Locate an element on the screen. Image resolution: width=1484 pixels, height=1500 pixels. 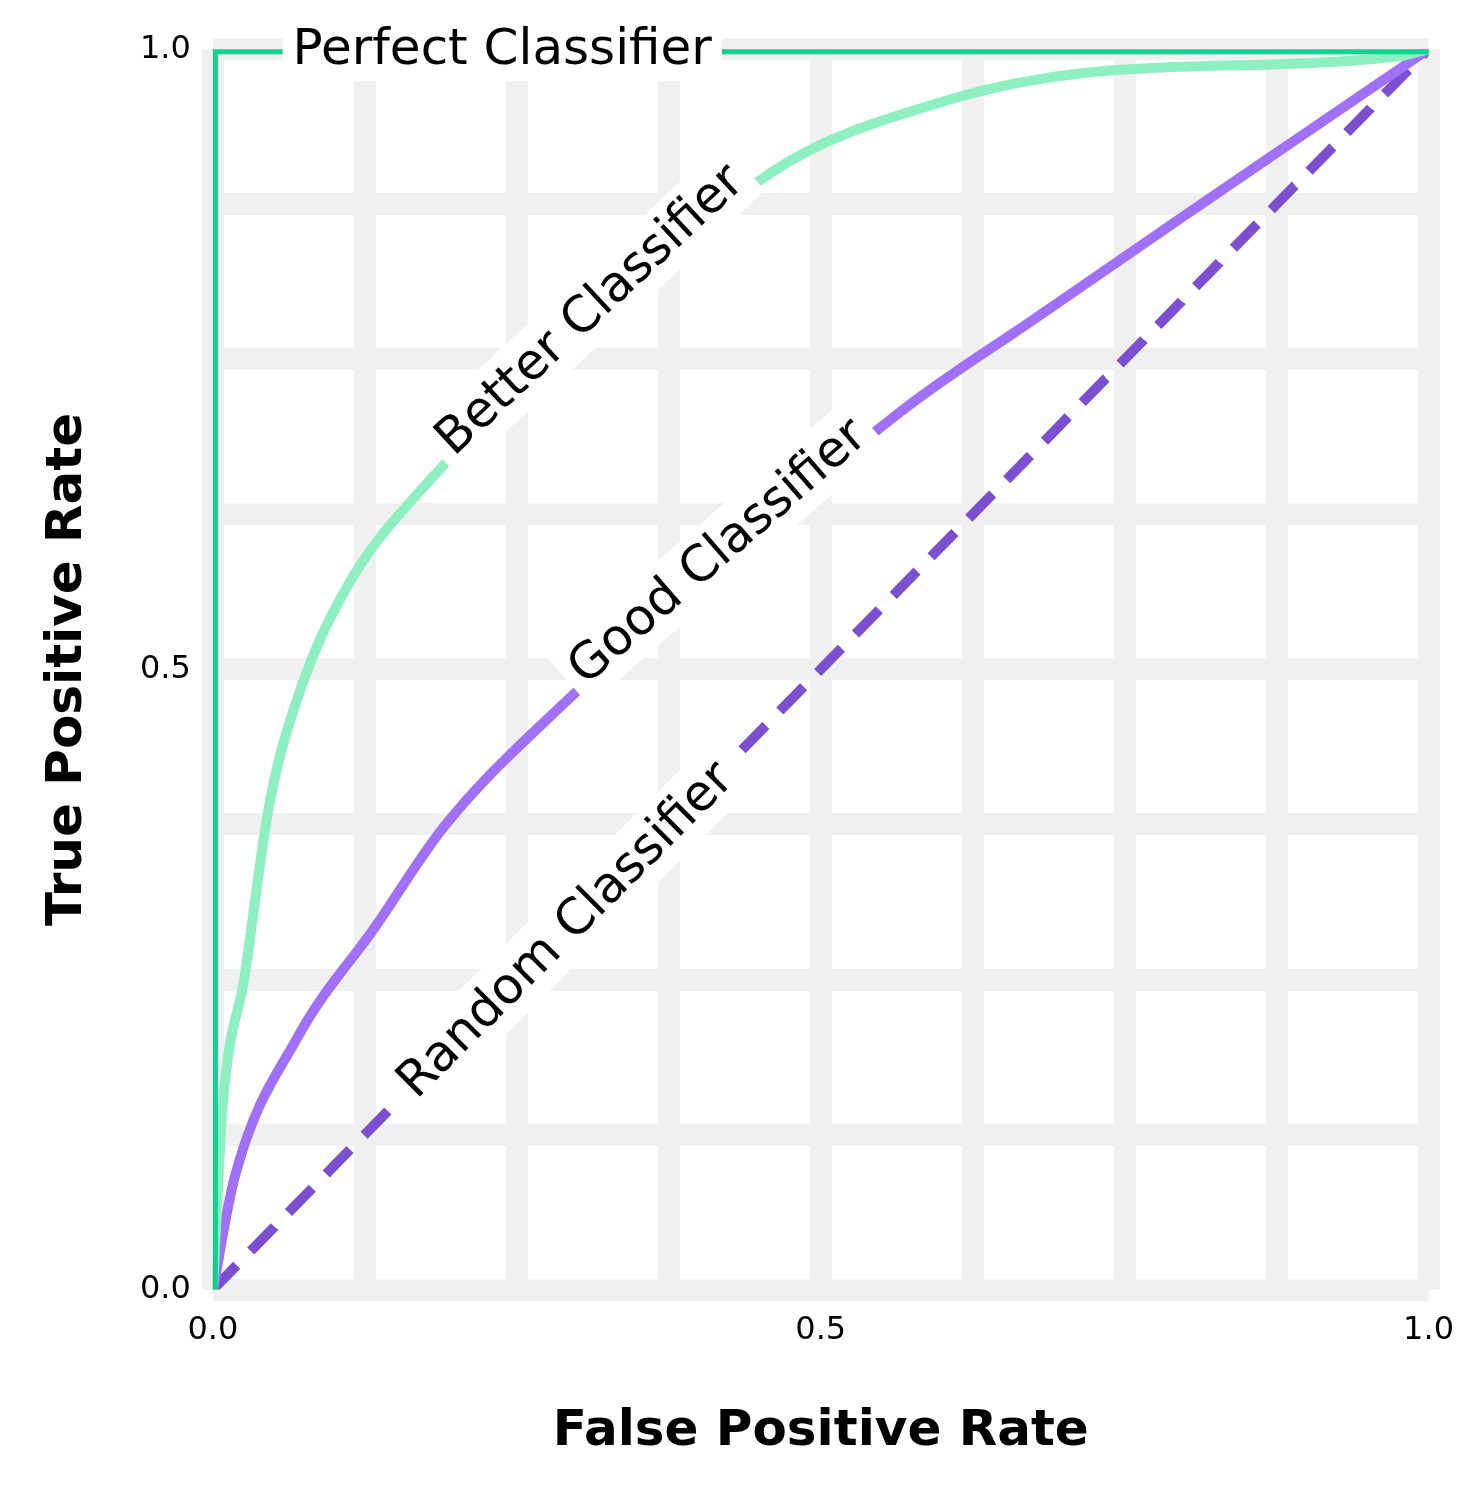
y-tick-label: 0.0 is located at coordinates (165, 1286).